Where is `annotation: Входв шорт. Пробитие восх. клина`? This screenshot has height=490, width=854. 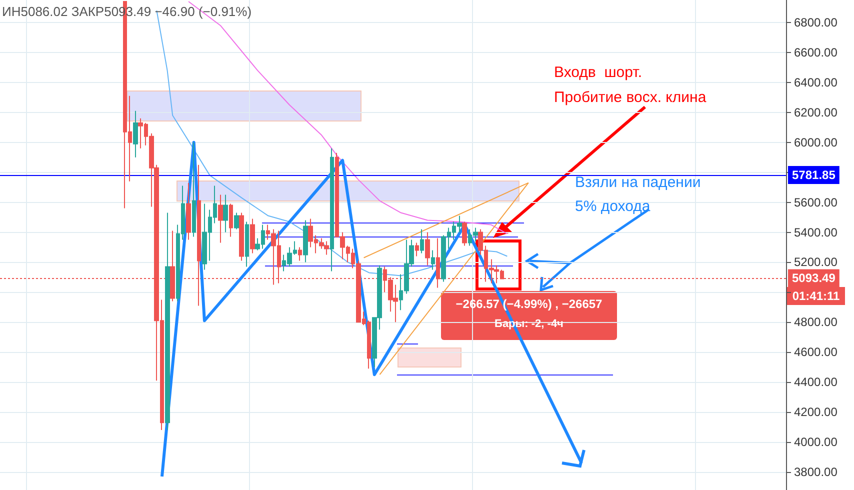
annotation: Входв шорт. Пробитие восх. клина is located at coordinates (630, 85).